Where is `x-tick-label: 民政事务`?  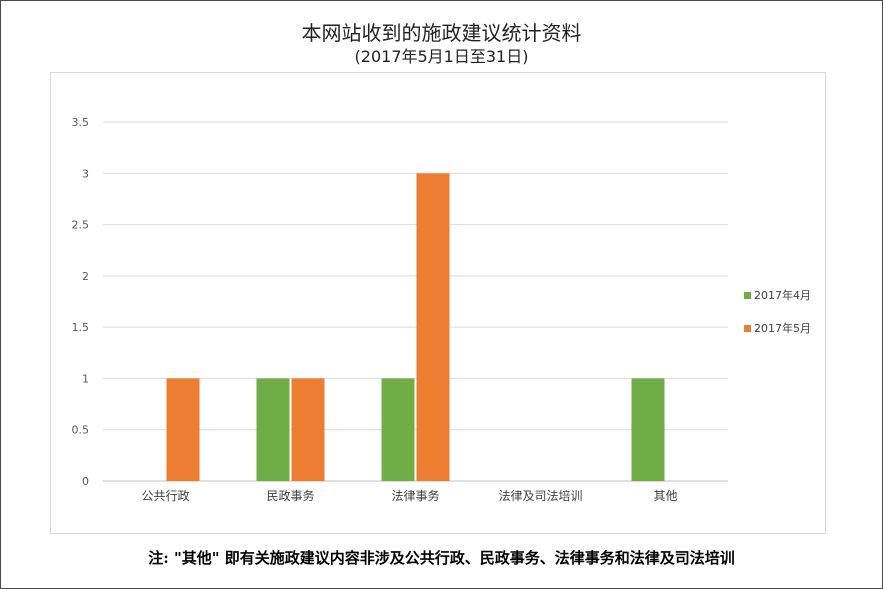
x-tick-label: 民政事务 is located at coordinates (290, 495).